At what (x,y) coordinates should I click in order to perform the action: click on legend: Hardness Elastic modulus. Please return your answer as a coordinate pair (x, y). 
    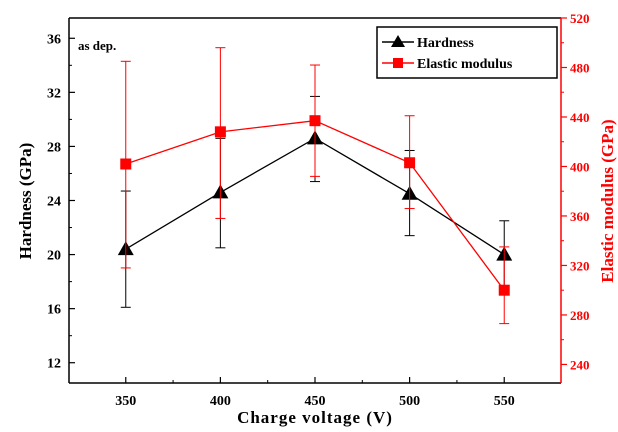
    Looking at the image, I should click on (467, 52).